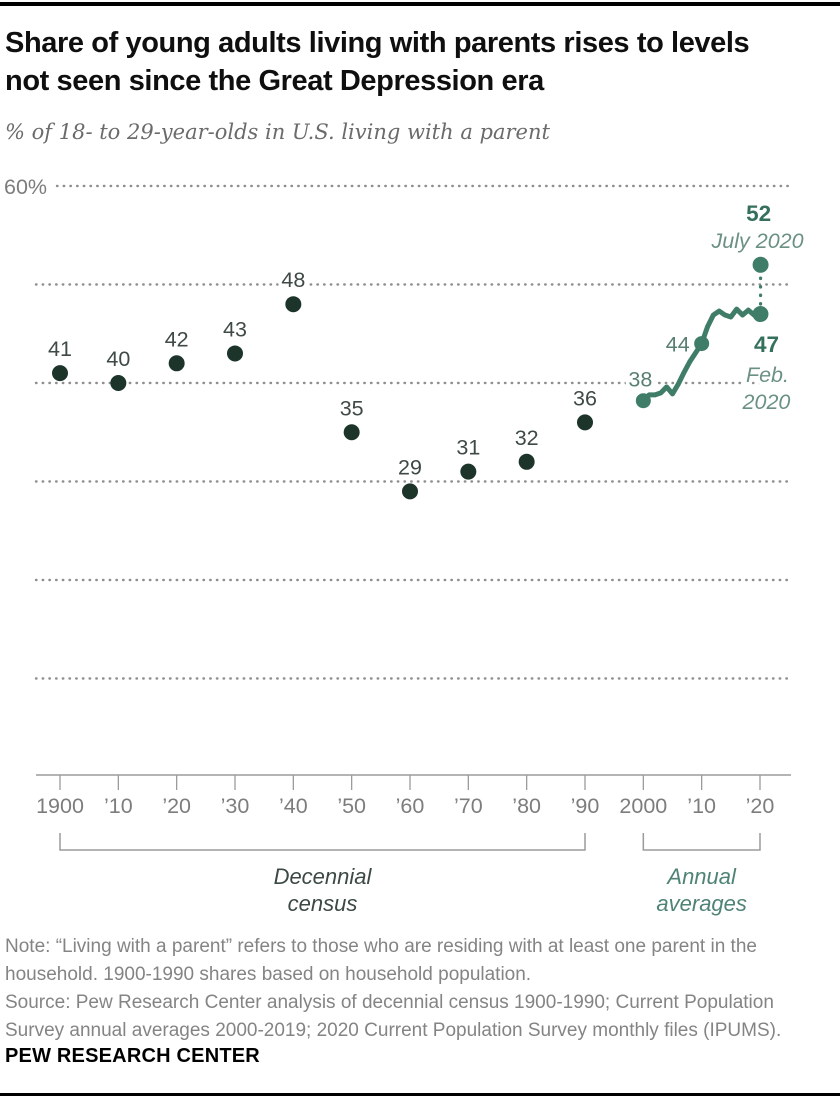 This screenshot has width=840, height=1106. I want to click on x-tick-label-1930: ’30, so click(235, 806).